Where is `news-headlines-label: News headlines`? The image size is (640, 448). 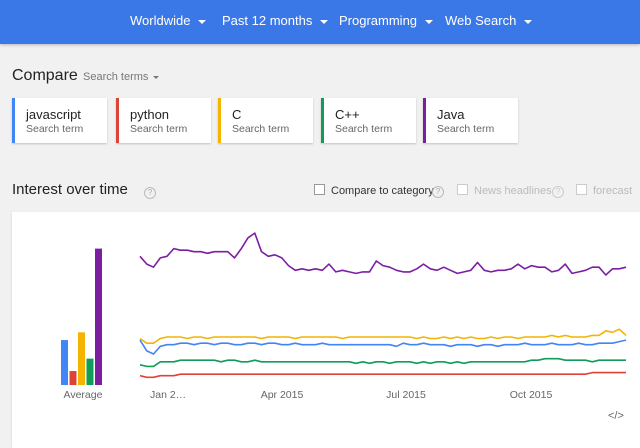
news-headlines-label: News headlines is located at coordinates (513, 191).